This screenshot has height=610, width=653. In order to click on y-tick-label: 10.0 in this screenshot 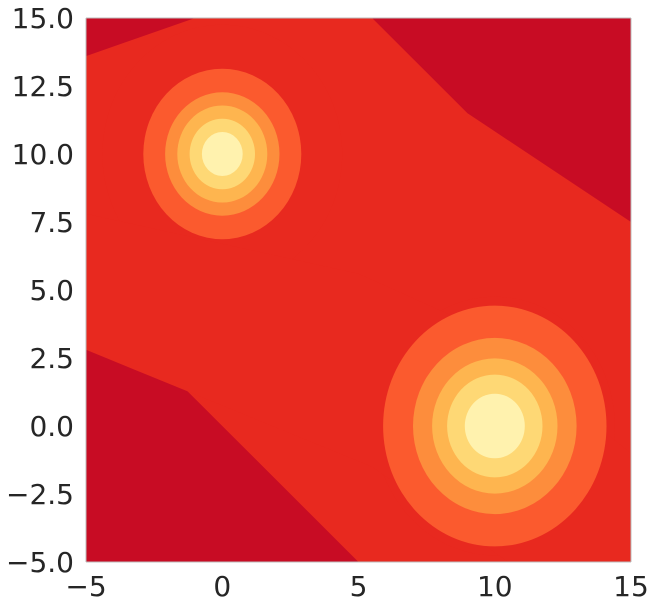, I will do `click(43, 154)`.